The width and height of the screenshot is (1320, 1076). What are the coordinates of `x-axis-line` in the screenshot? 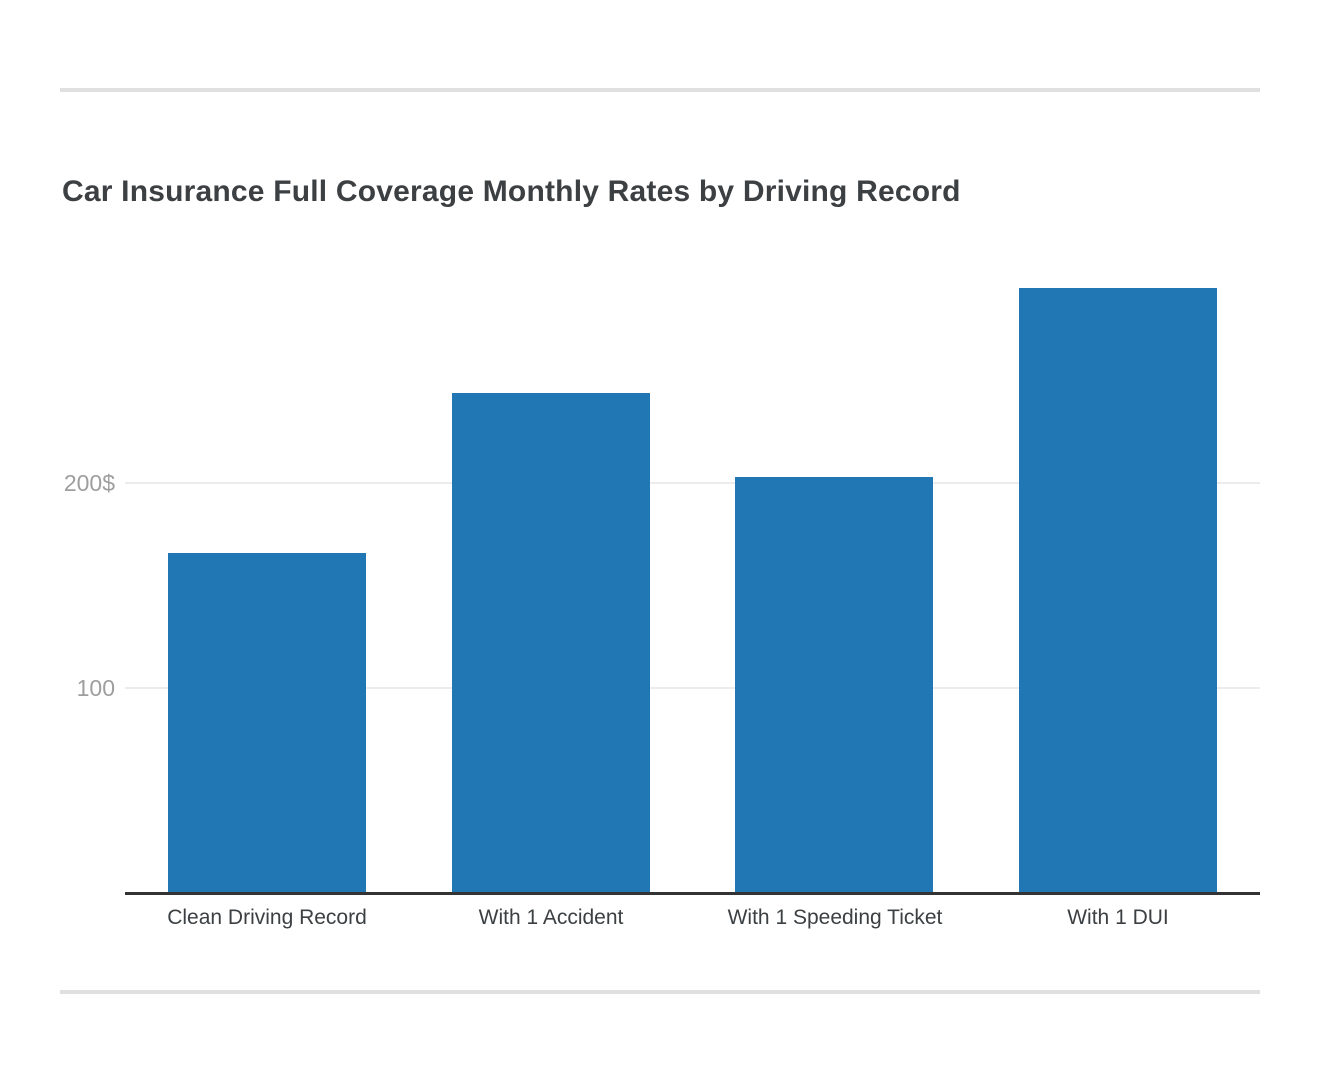 It's located at (692, 893).